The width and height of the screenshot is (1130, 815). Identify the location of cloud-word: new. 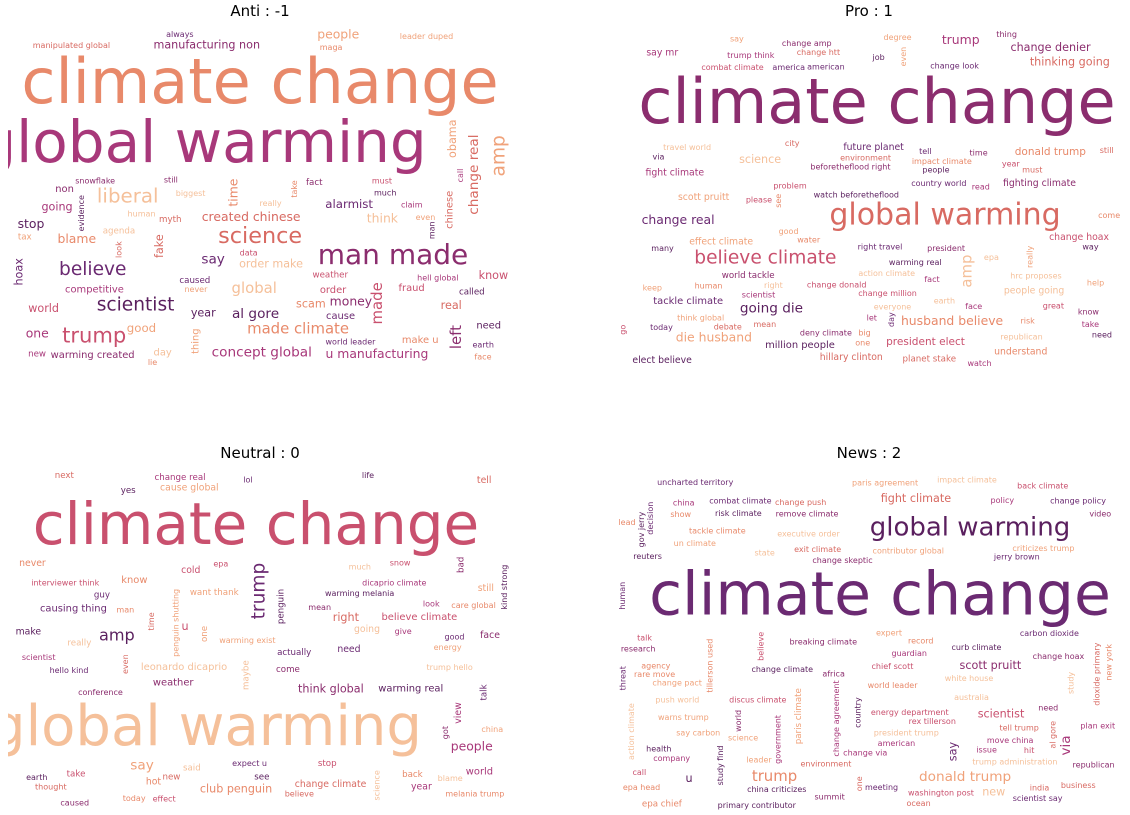
(171, 777).